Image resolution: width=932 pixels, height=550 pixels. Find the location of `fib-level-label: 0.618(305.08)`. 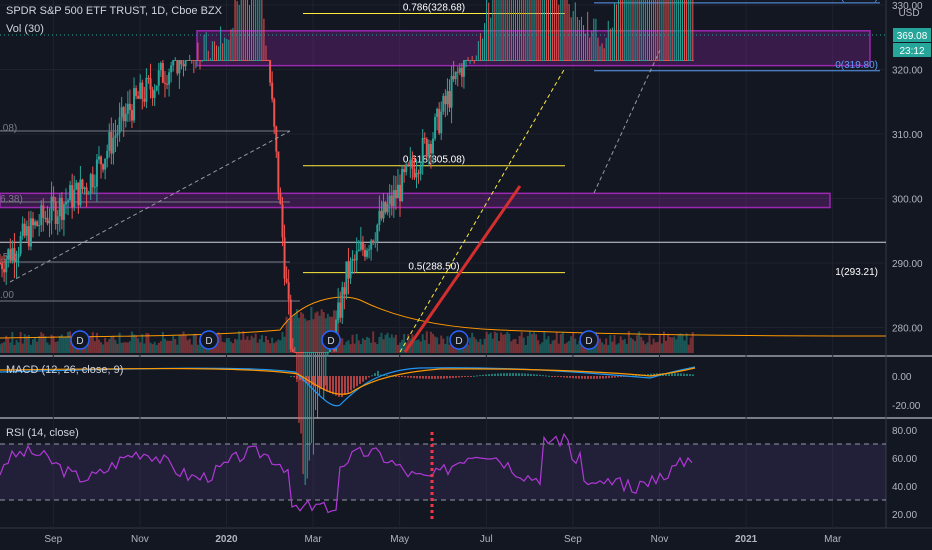

fib-level-label: 0.618(305.08) is located at coordinates (434, 160).